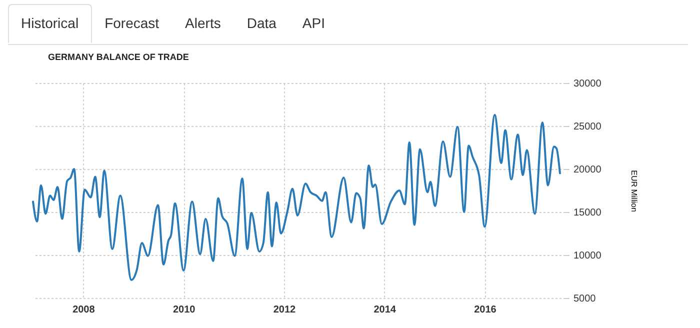 The width and height of the screenshot is (700, 328). I want to click on x-tick-label: 2016, so click(485, 310).